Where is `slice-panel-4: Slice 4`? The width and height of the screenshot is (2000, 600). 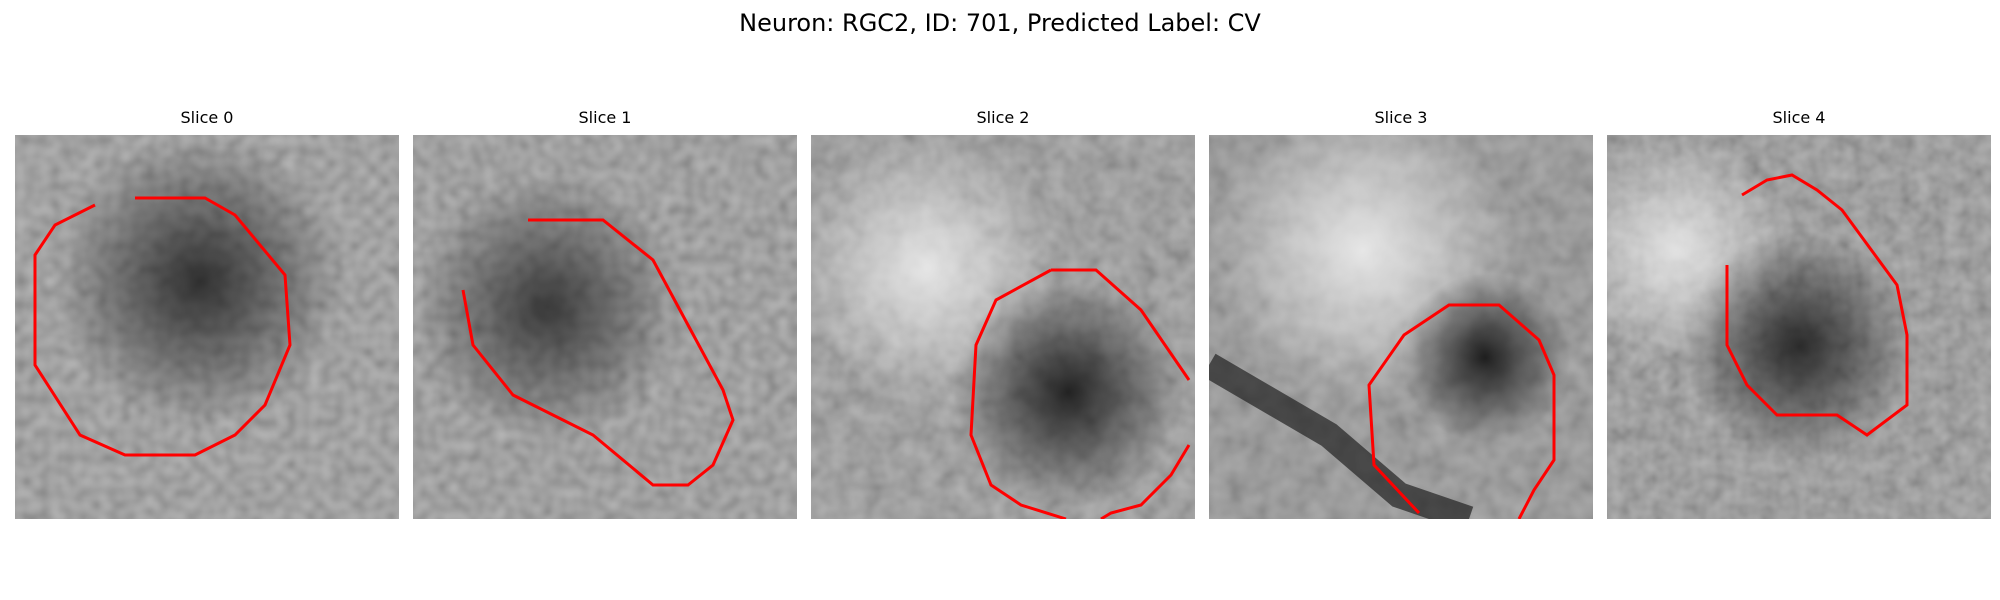
slice-panel-4: Slice 4 is located at coordinates (1799, 313).